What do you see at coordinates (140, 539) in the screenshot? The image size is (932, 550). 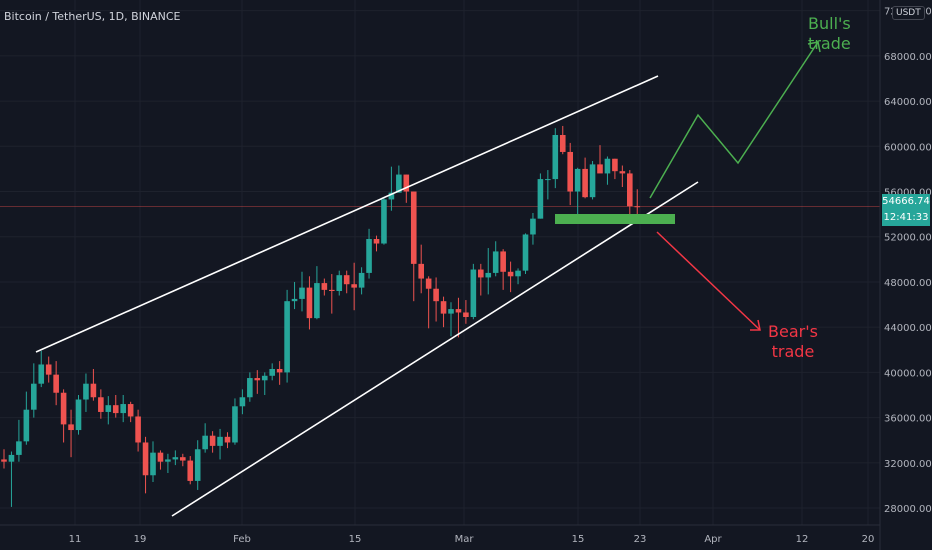 I see `x-tick-label: 19` at bounding box center [140, 539].